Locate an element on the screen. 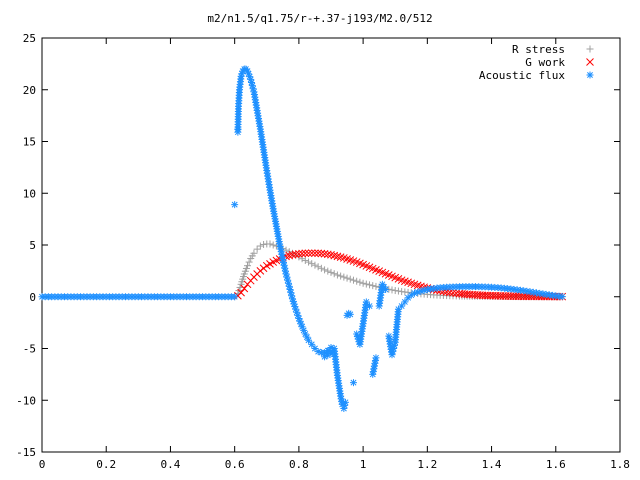 This screenshot has height=480, width=640. x-tick-label: 0.8 is located at coordinates (299, 464).